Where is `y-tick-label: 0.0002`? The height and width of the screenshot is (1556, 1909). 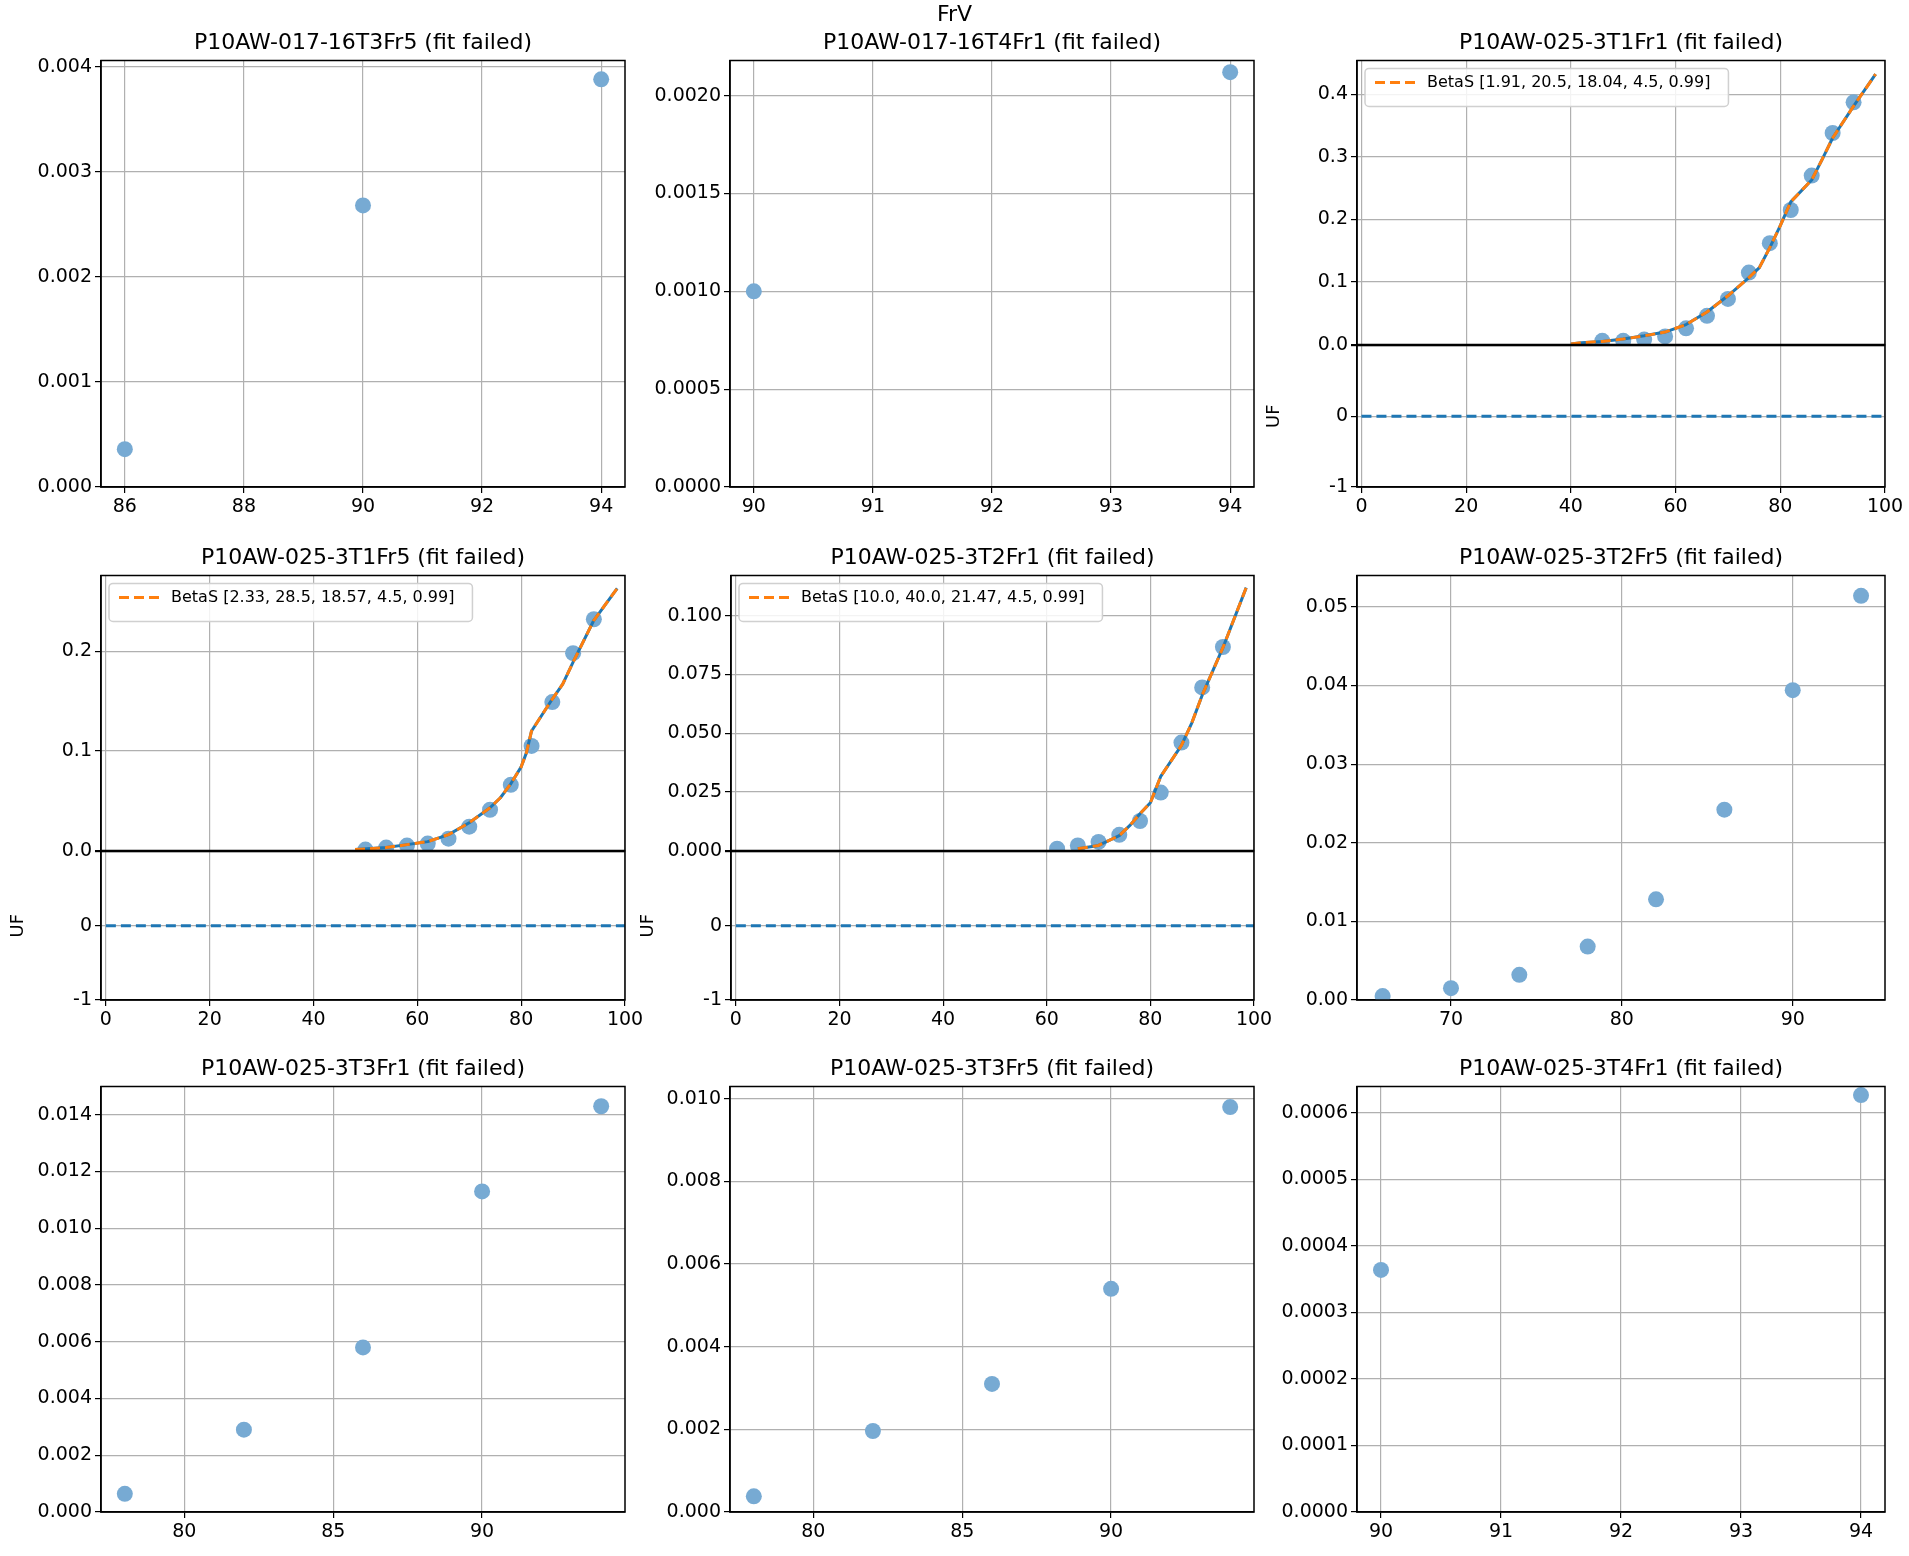 y-tick-label: 0.0002 is located at coordinates (1314, 1376).